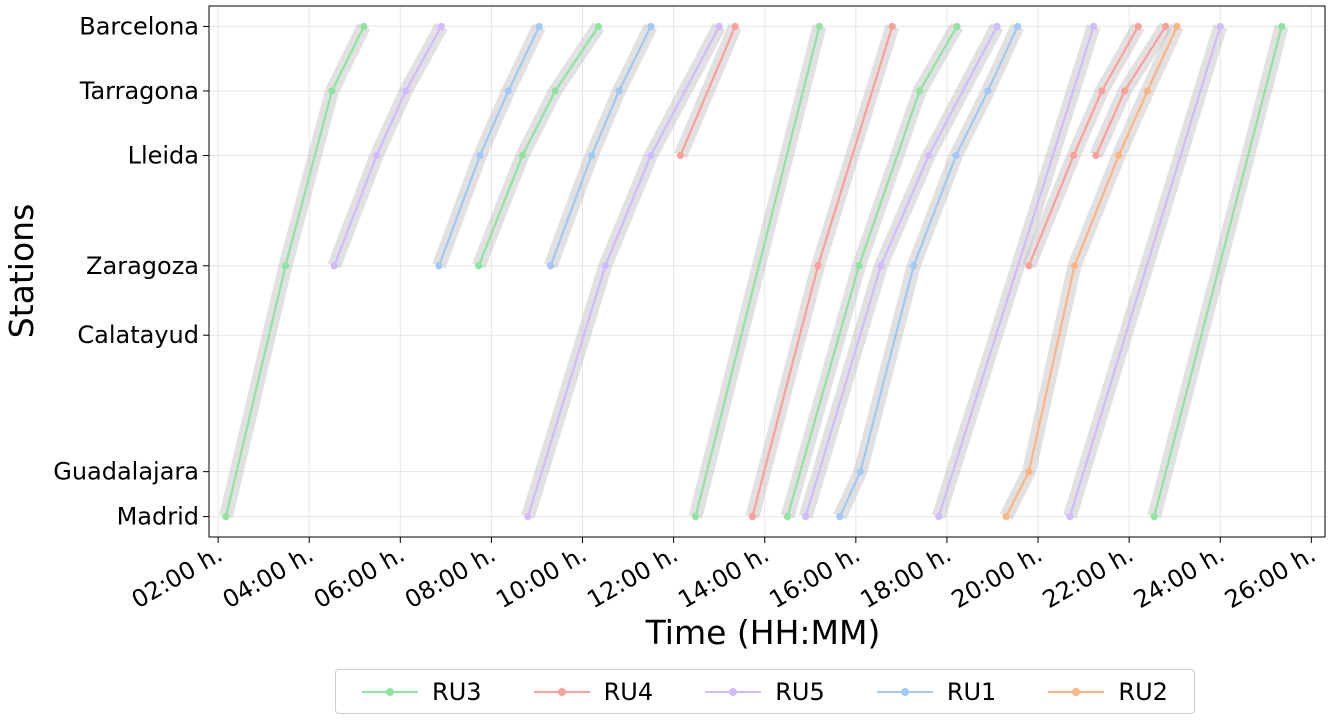  I want to click on x-tick-label: 14:00 h., so click(723, 577).